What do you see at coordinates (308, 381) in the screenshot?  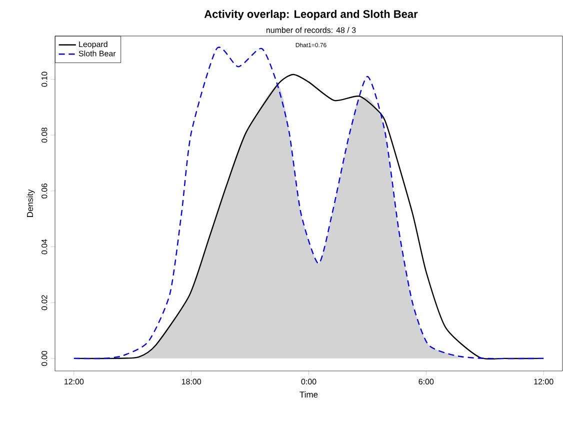 I see `x-tick-label: 0:00` at bounding box center [308, 381].